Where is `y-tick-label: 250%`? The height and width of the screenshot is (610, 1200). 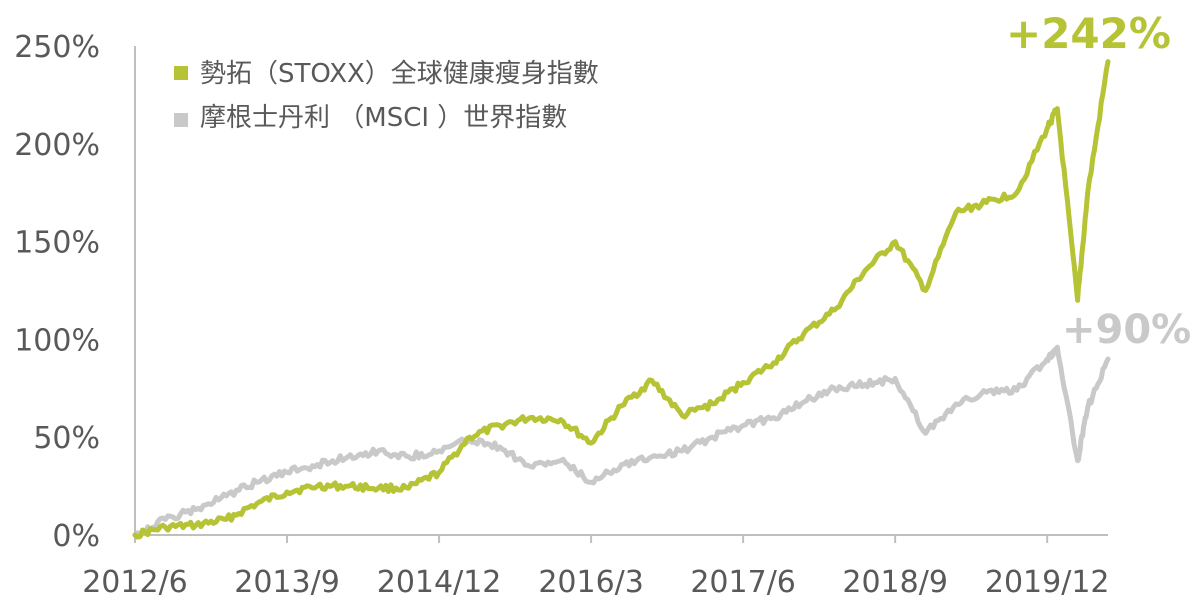 y-tick-label: 250% is located at coordinates (57, 47).